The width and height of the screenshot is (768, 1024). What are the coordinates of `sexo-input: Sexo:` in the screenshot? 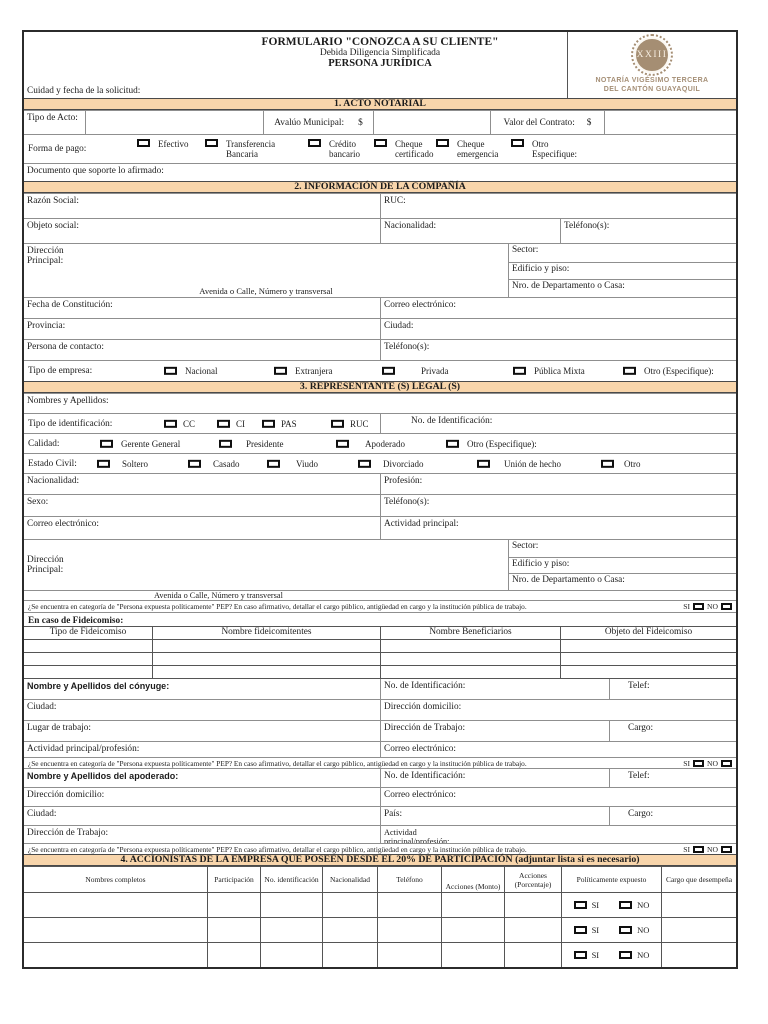 It's located at (38, 502).